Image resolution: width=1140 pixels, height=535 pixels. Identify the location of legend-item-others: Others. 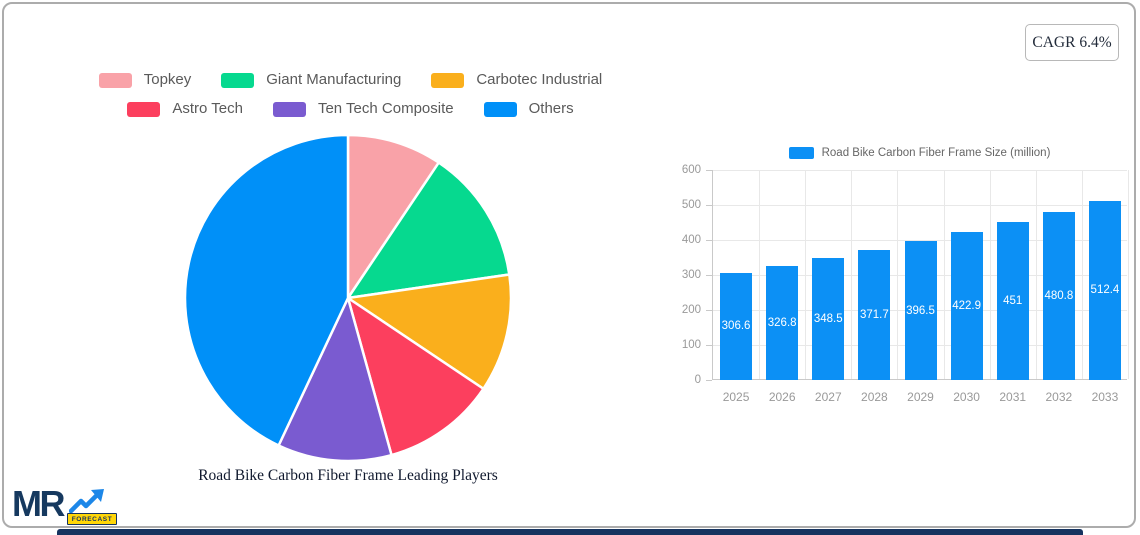
(528, 109).